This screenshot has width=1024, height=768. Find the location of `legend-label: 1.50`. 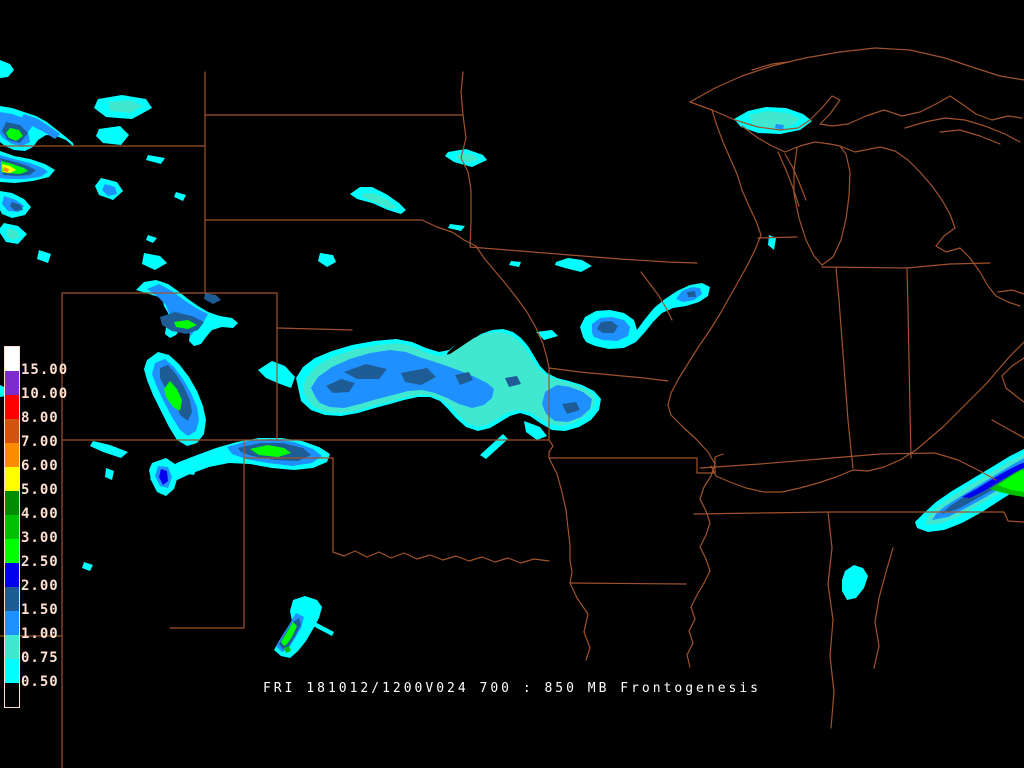

legend-label: 1.50 is located at coordinates (40, 610).